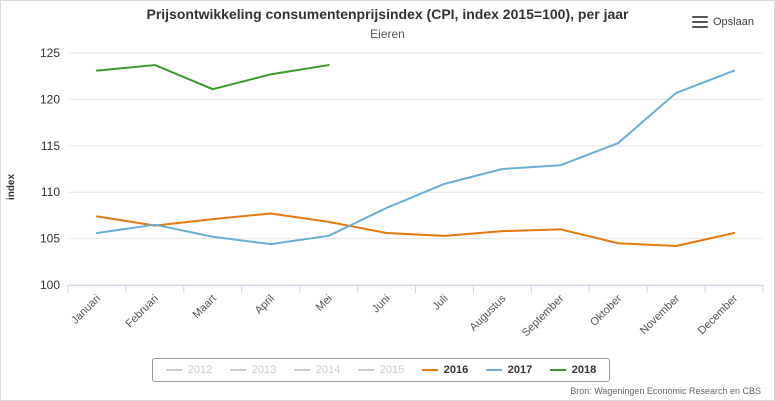  I want to click on legend-item-2016: 2016, so click(445, 370).